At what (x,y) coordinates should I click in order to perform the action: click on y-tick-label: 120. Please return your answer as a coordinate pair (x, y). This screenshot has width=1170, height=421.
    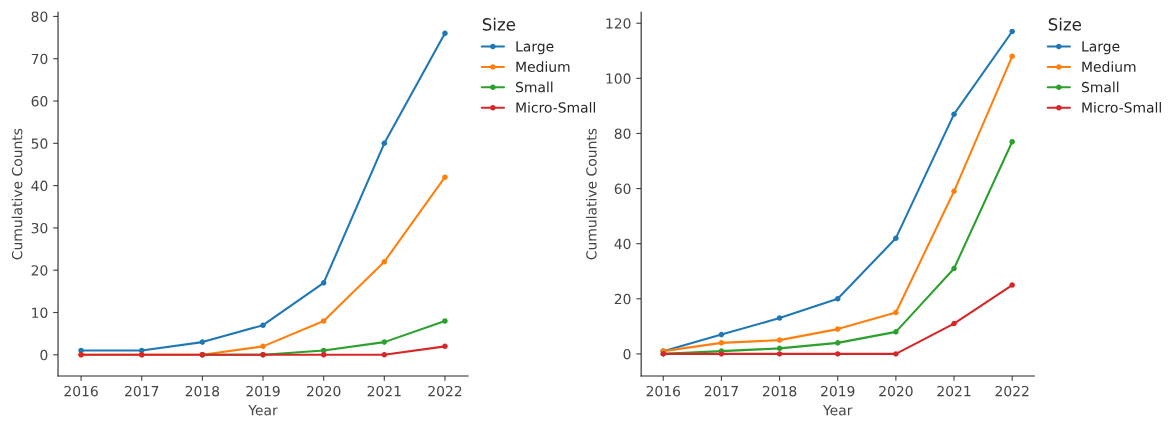
    Looking at the image, I should click on (618, 23).